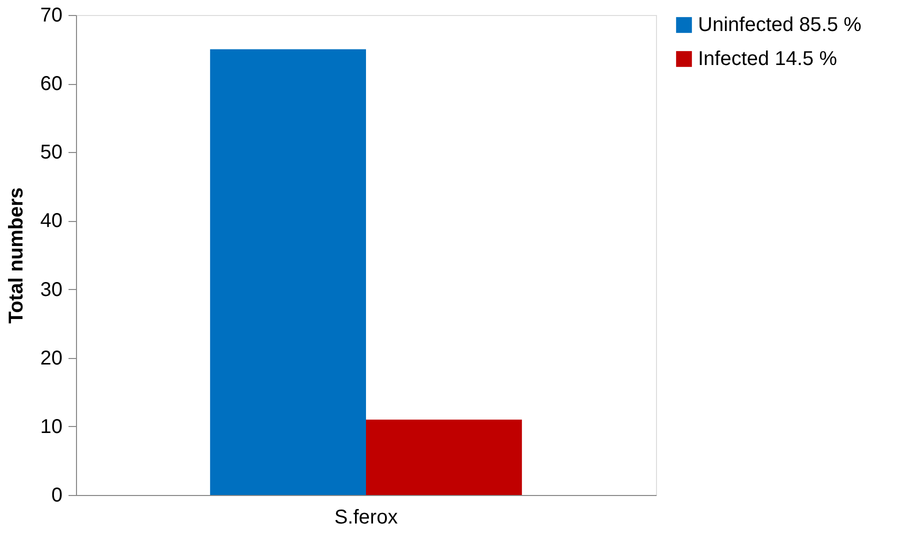 The image size is (906, 551). Describe the element at coordinates (366, 517) in the screenshot. I see `x-tick-label: S.ferox` at that location.